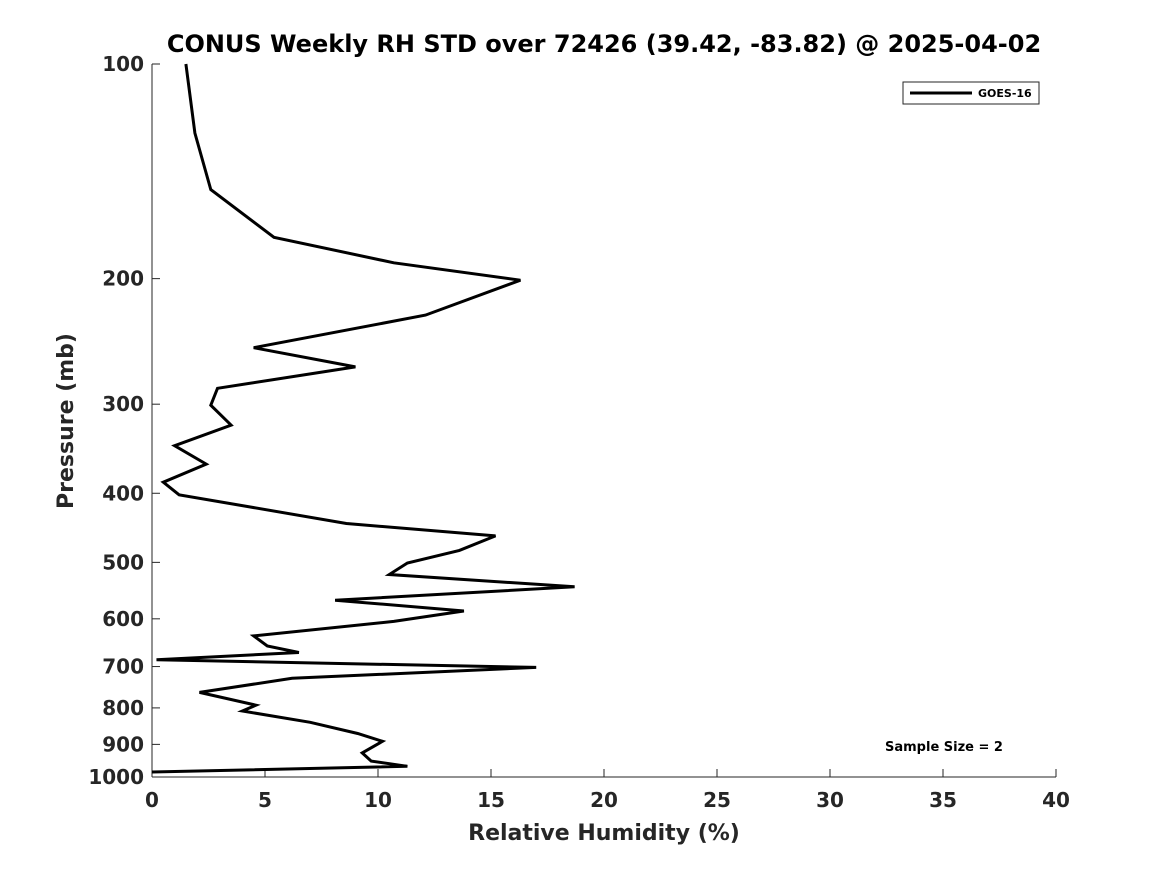 The image size is (1167, 875). Describe the element at coordinates (944, 747) in the screenshot. I see `sample-size-annotation: Sample Size = 2` at that location.